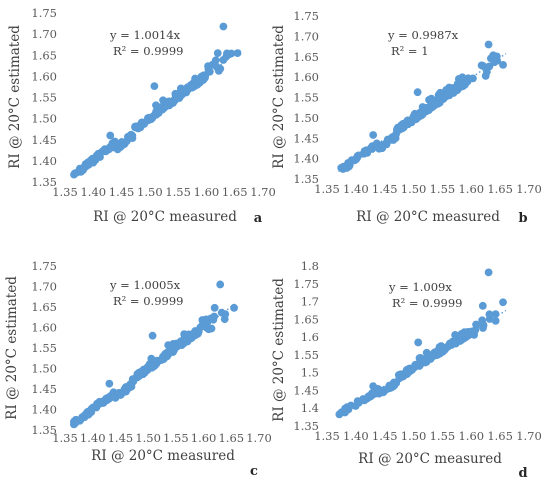 The image size is (550, 487). I want to click on trend-equation: y = 1.0014x, so click(145, 35).